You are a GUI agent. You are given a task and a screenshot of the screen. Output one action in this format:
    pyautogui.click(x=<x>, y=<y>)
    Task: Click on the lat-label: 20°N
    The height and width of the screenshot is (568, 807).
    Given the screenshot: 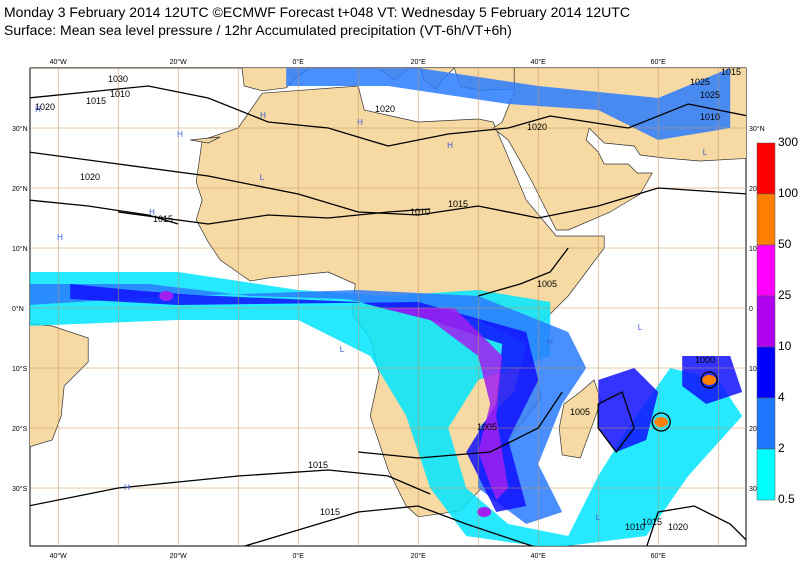 What is the action you would take?
    pyautogui.click(x=20, y=189)
    